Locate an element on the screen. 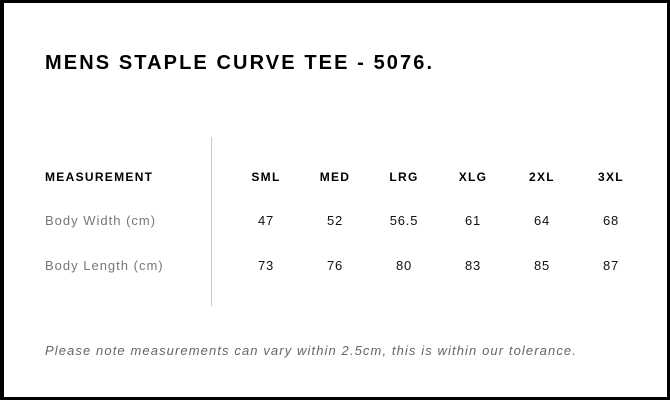 The width and height of the screenshot is (670, 400). size-header-3xl: 3XL is located at coordinates (611, 177).